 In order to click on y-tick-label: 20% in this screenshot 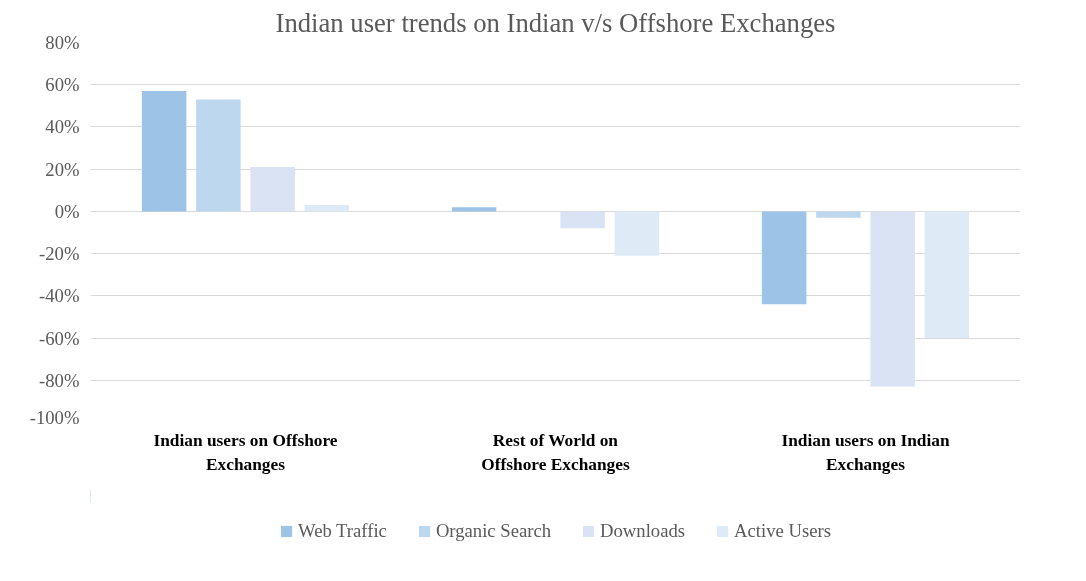, I will do `click(62, 169)`.